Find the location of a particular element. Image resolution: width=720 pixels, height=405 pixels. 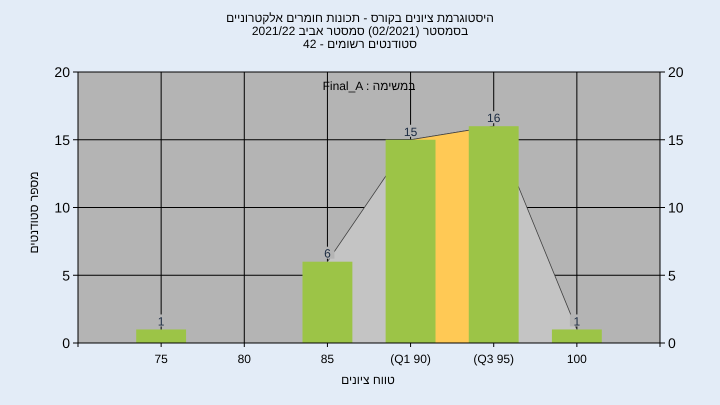

x-tick-label: (Q1 90) is located at coordinates (410, 359).